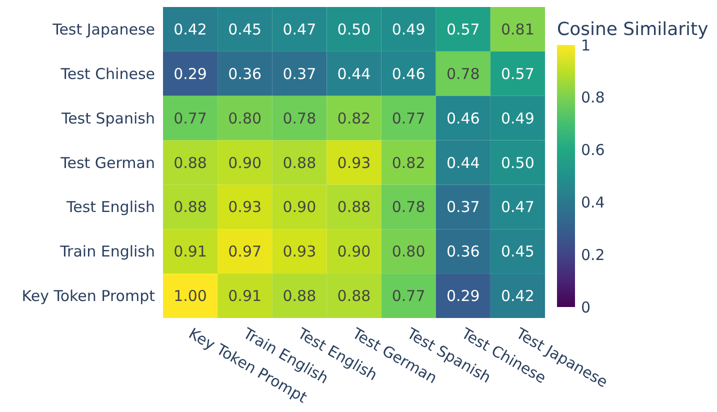 The height and width of the screenshot is (412, 717). Describe the element at coordinates (107, 163) in the screenshot. I see `y-tick-label: Test German` at that location.